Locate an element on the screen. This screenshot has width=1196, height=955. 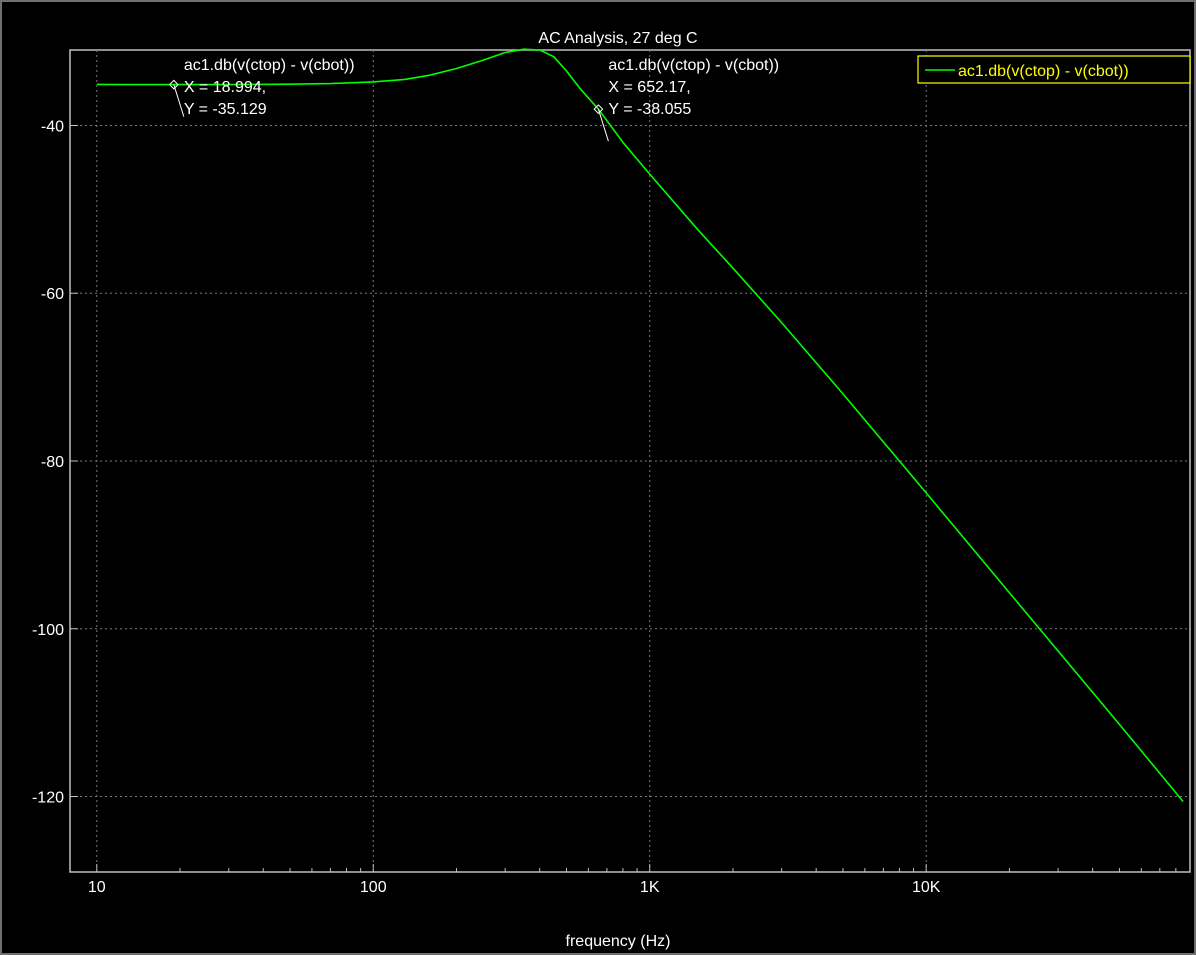
y-tick-label-0: -40 is located at coordinates (52, 126).